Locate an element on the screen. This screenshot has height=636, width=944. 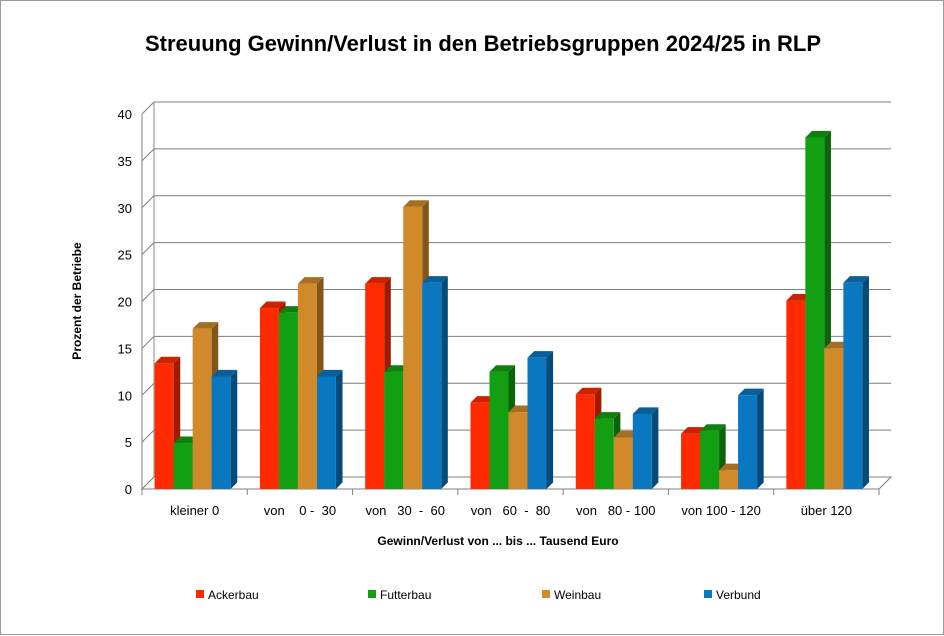
legend-label: Ackerbau is located at coordinates (233, 595).